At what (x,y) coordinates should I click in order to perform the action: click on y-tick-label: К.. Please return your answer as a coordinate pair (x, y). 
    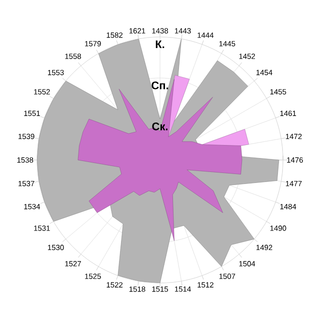
    Looking at the image, I should click on (160, 44).